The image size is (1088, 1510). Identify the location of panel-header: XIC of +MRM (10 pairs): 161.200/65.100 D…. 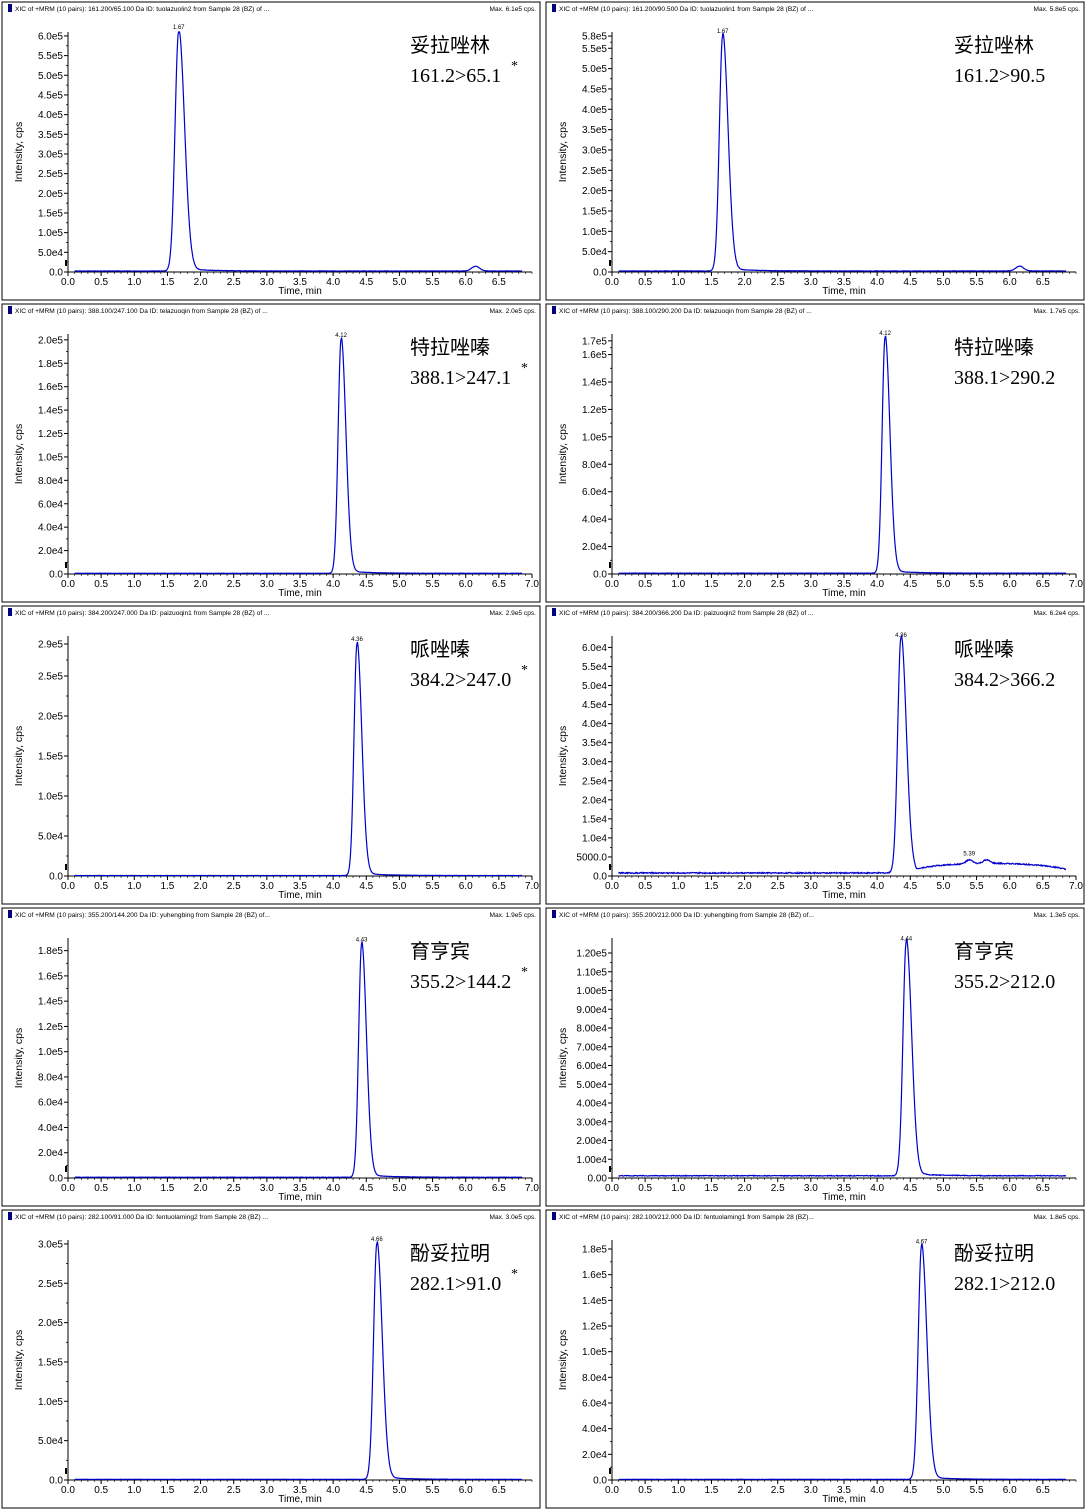
(142, 9).